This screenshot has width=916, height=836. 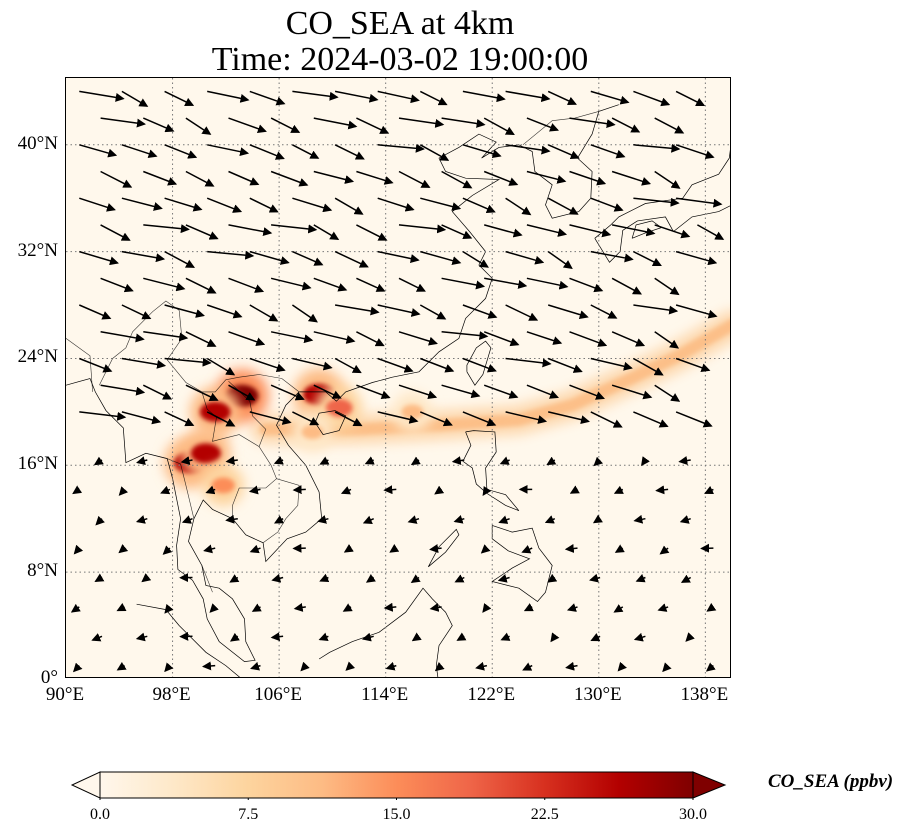 I want to click on longitude-tick-label: 106°E, so click(x=278, y=694).